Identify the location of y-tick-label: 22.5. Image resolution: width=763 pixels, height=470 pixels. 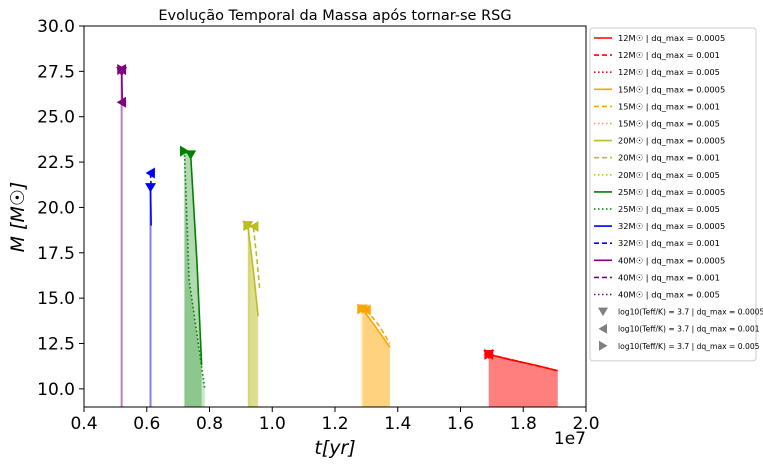
(56, 163).